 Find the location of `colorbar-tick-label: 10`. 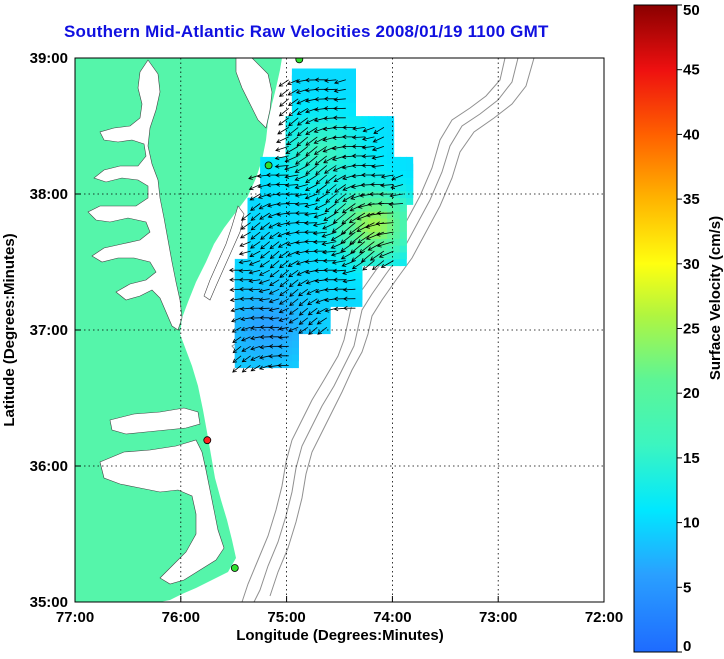

colorbar-tick-label: 10 is located at coordinates (691, 523).